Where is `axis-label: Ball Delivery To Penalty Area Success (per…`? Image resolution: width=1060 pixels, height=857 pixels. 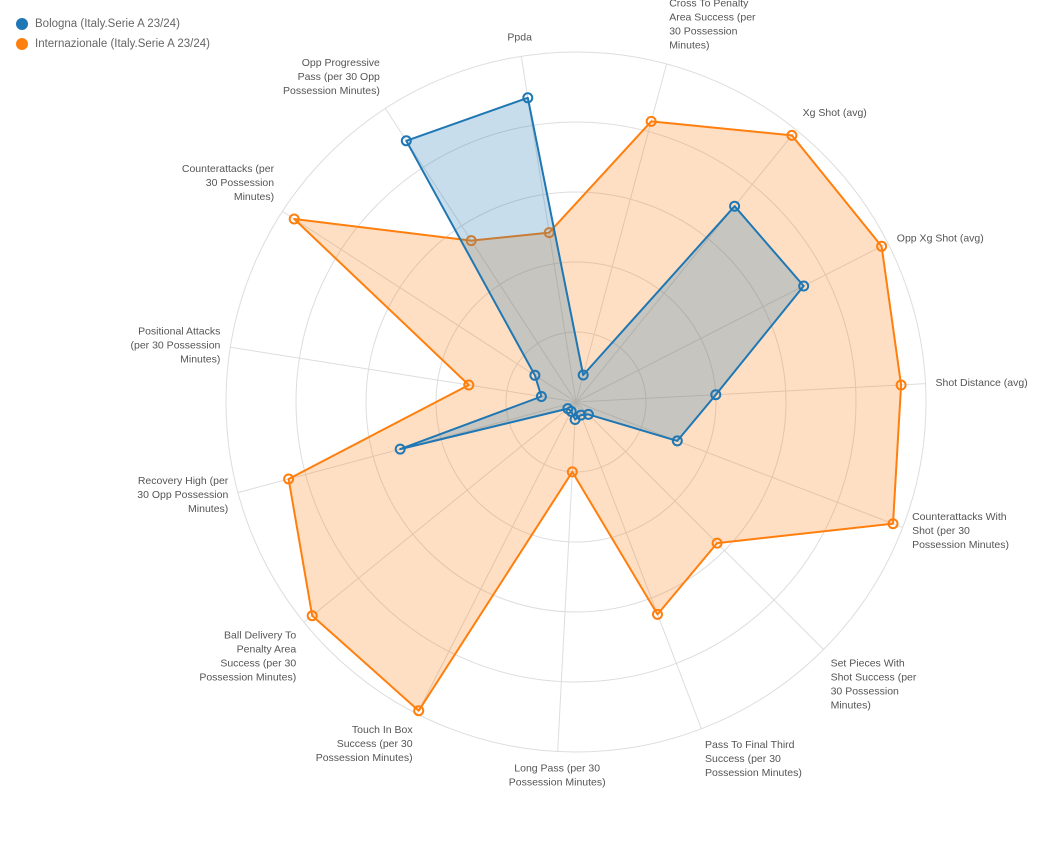
axis-label: Ball Delivery To Penalty Area Success (per… is located at coordinates (247, 657).